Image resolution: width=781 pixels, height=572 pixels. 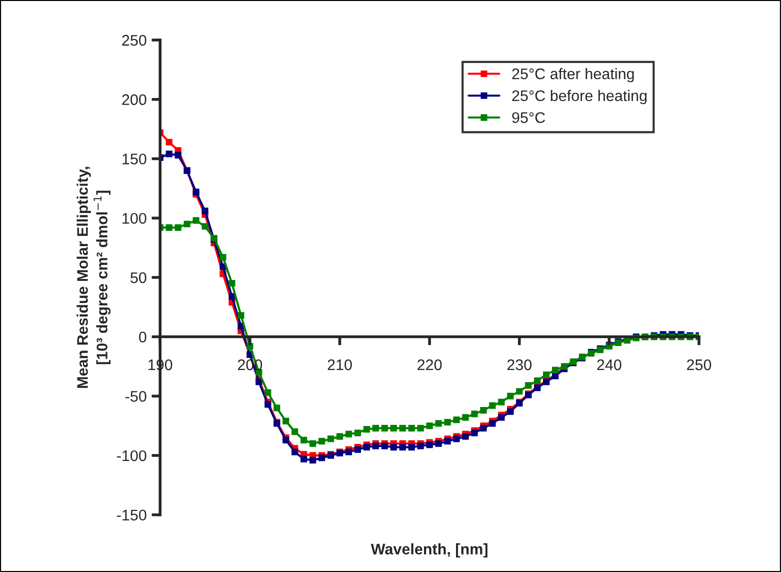 I want to click on y-tick-label: 50, so click(x=138, y=278).